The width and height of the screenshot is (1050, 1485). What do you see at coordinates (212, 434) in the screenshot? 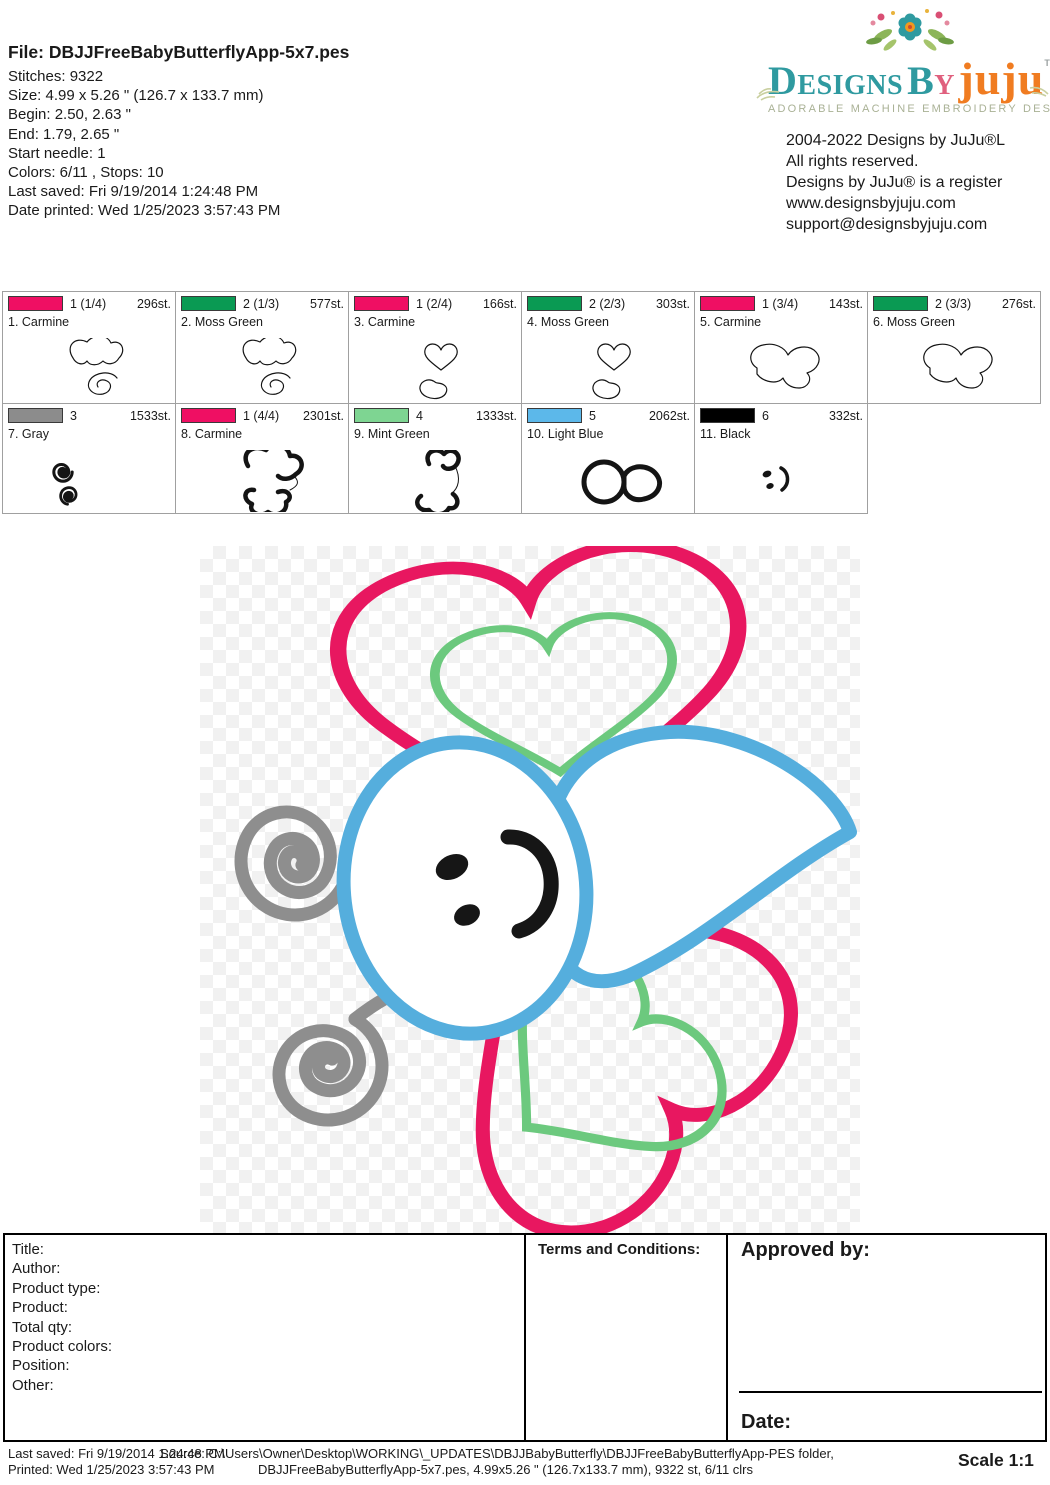
I see `thread-color-name: 8. Carmine` at bounding box center [212, 434].